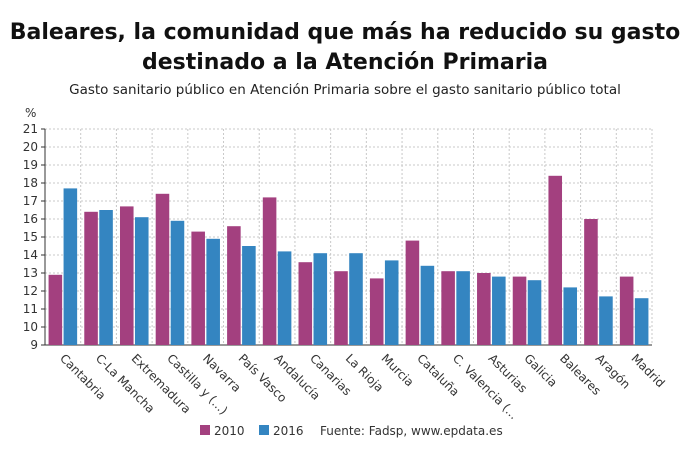 The image size is (690, 465). What do you see at coordinates (288, 431) in the screenshot?
I see `legend-label-2016: 2016` at bounding box center [288, 431].